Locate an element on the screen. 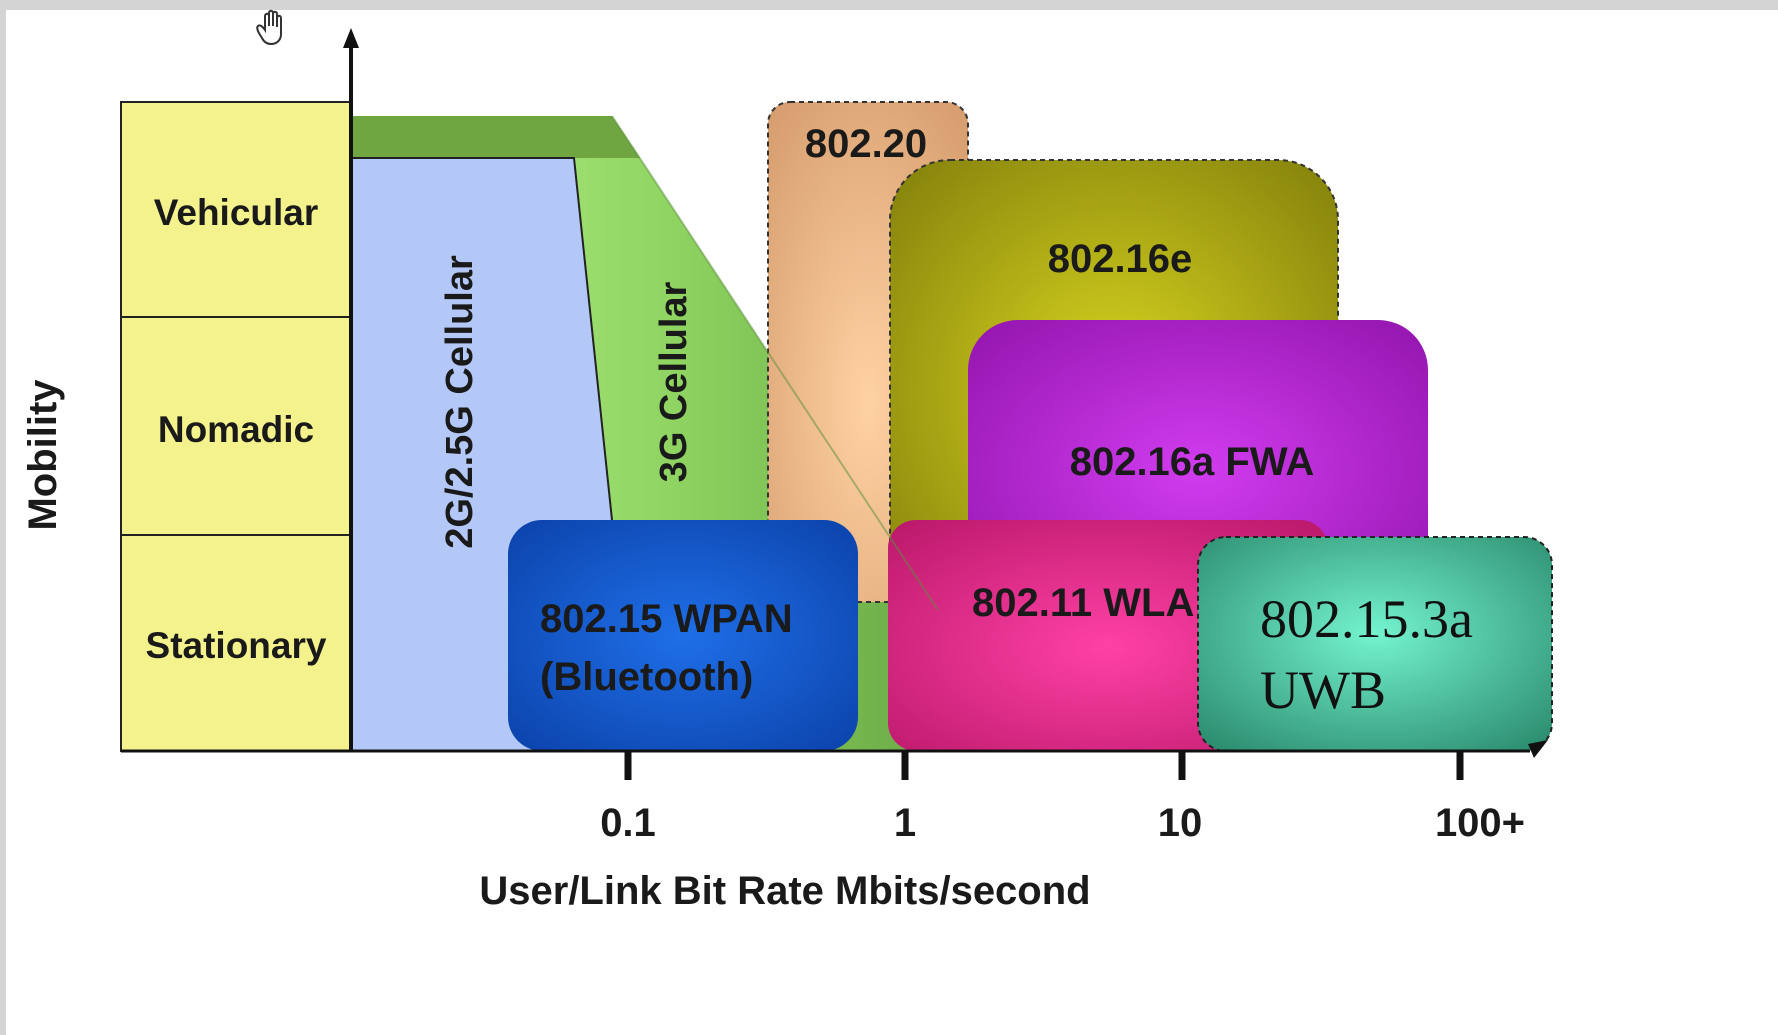  x-axis-arrowhead is located at coordinates (1538, 749).